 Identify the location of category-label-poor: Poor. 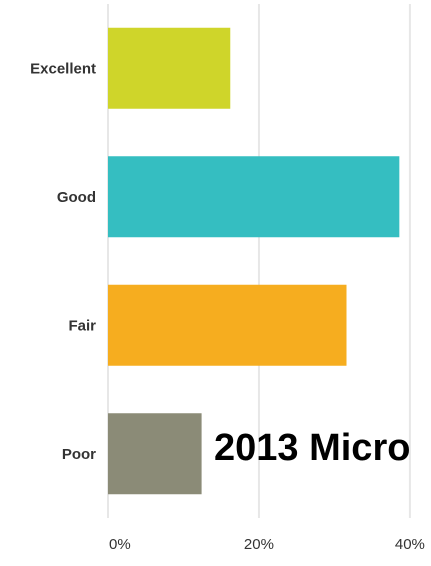
(79, 454).